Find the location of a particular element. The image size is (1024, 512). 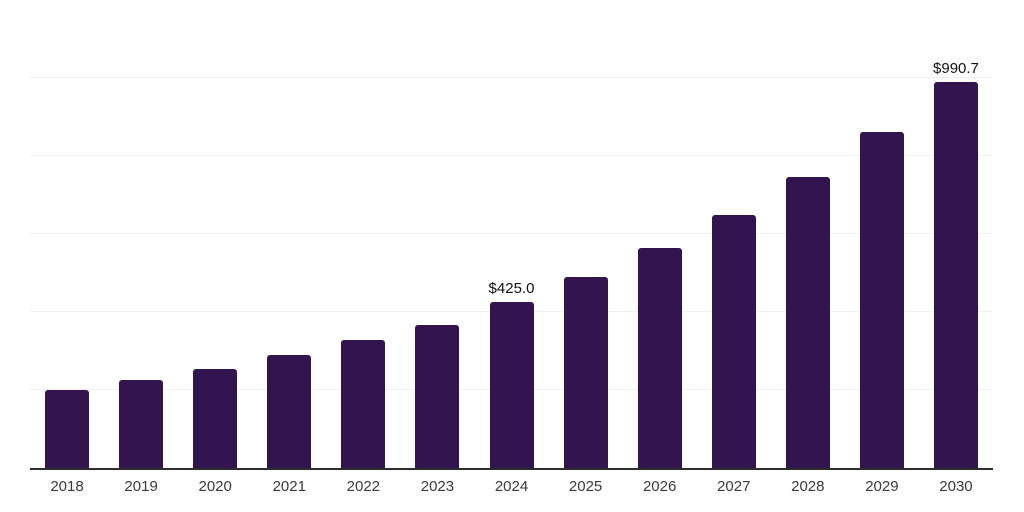

bar-2021 is located at coordinates (289, 411).